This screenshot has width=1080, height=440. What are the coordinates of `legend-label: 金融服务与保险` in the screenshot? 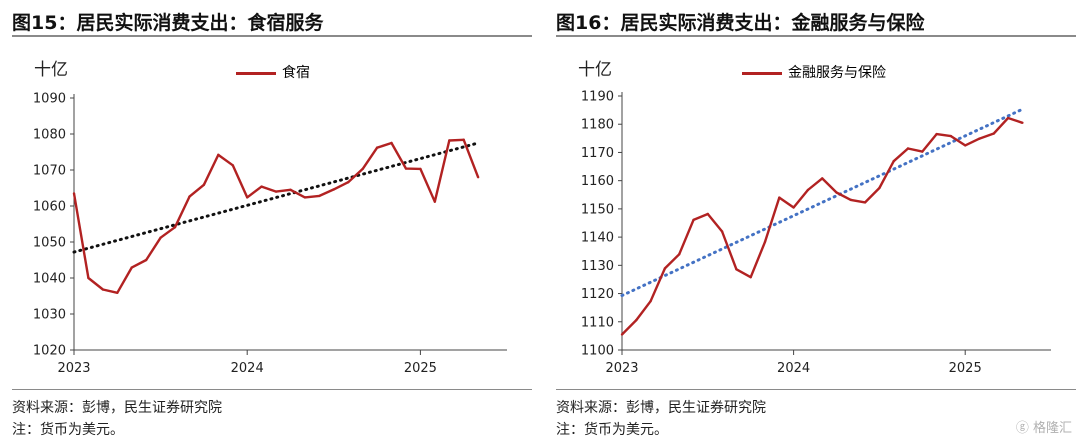 It's located at (837, 73).